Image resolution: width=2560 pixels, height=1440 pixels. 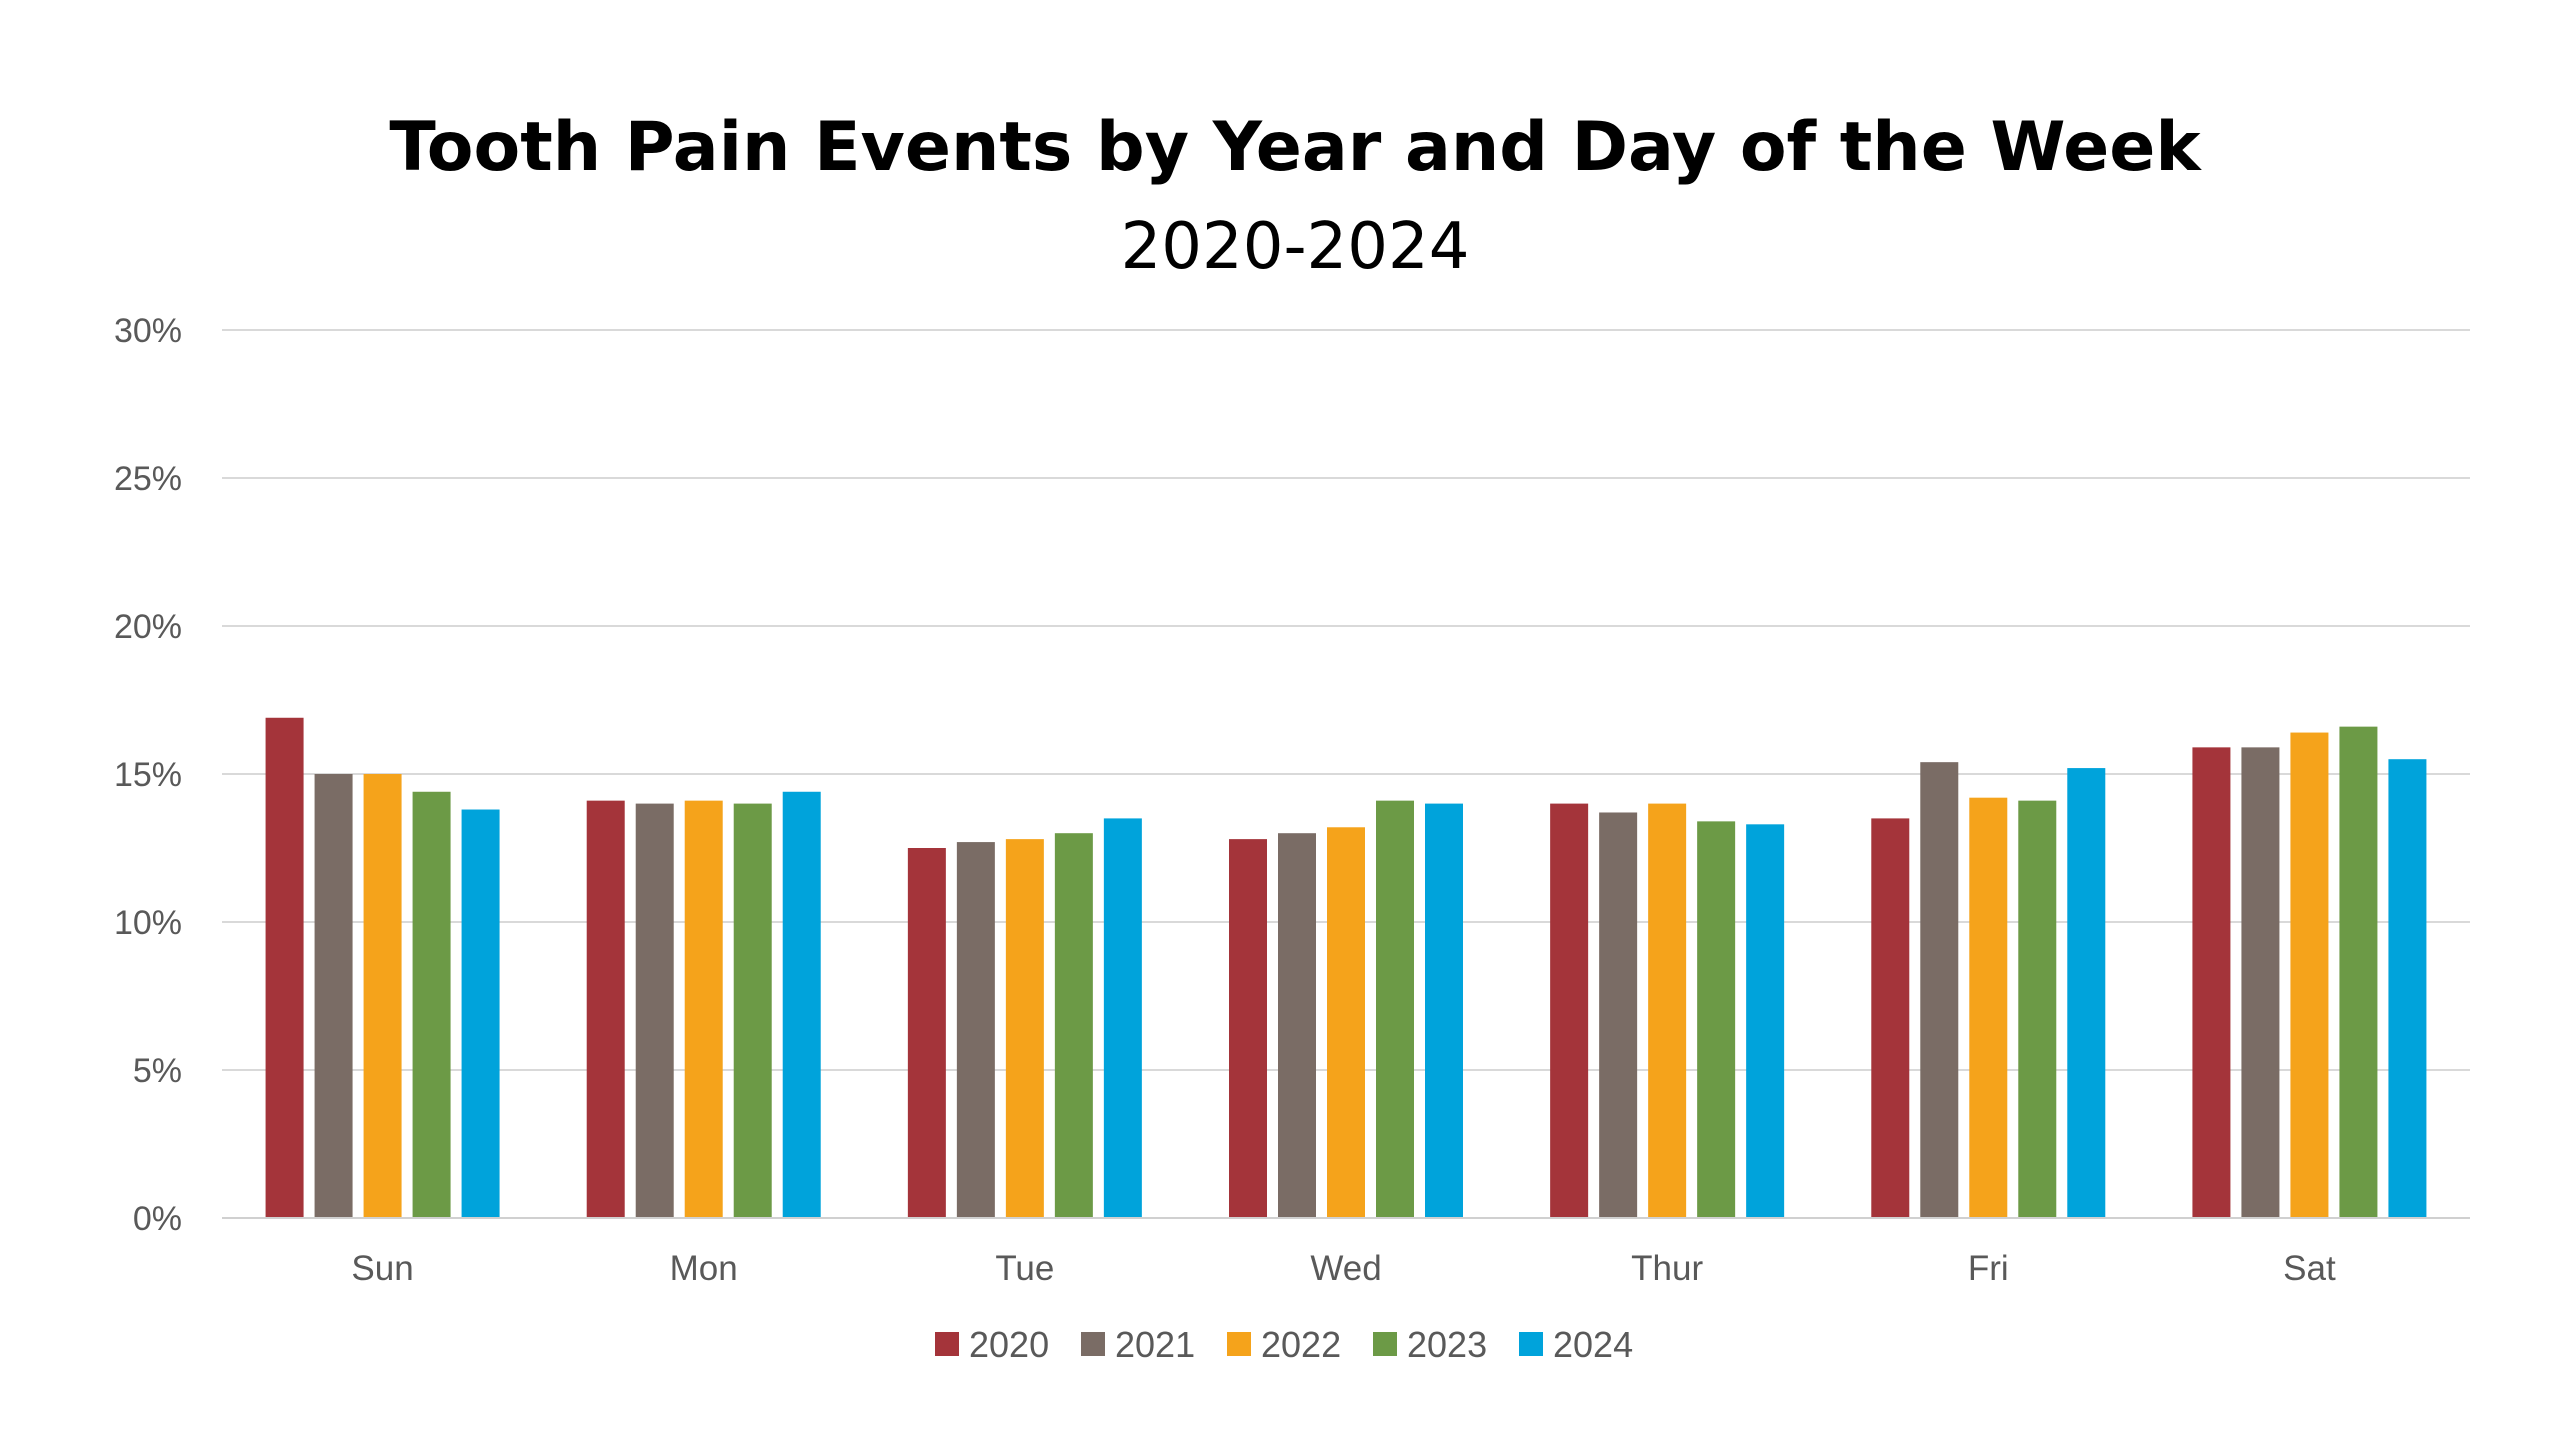 I want to click on y-tick-label: 30%, so click(x=148, y=331).